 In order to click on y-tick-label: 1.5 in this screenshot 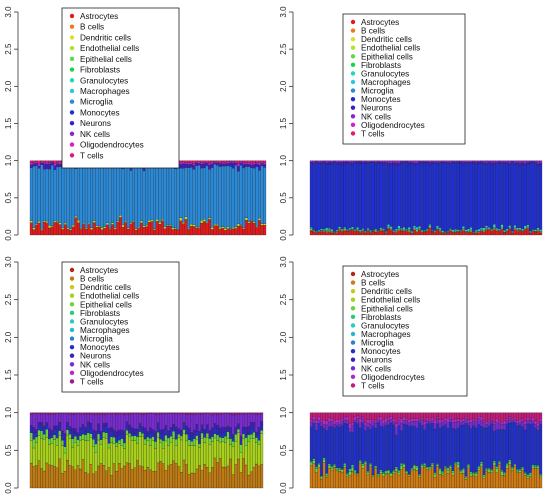, I will do `click(8, 123)`.